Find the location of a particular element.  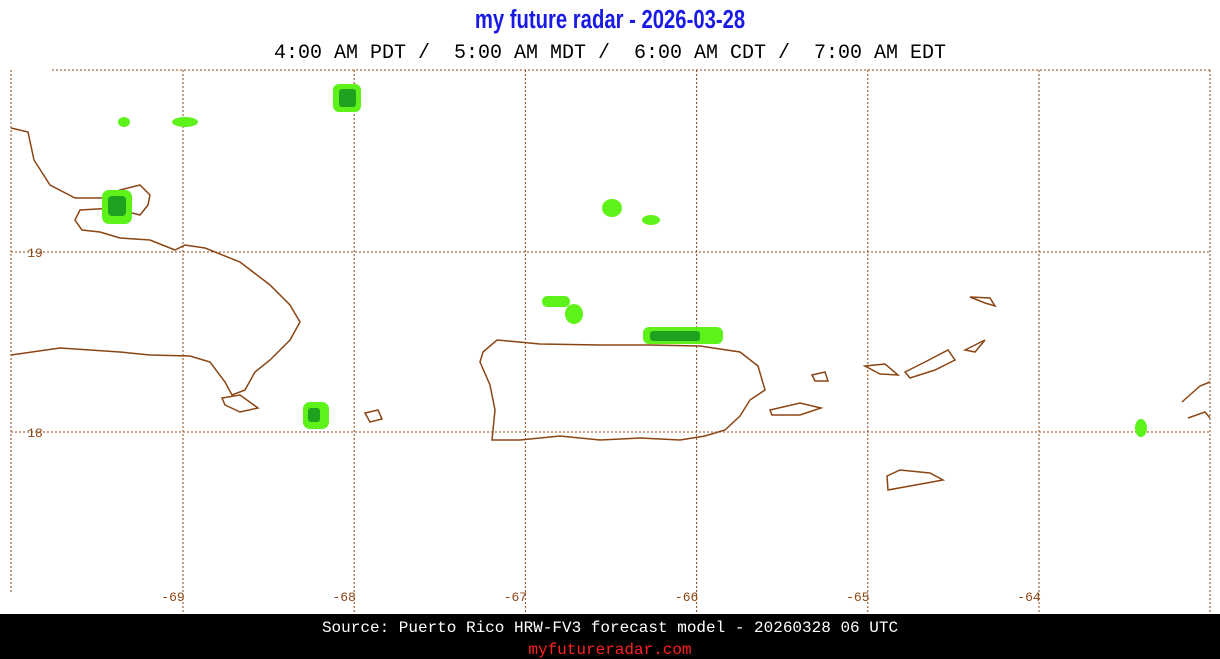

lon-label: -67 is located at coordinates (515, 597).